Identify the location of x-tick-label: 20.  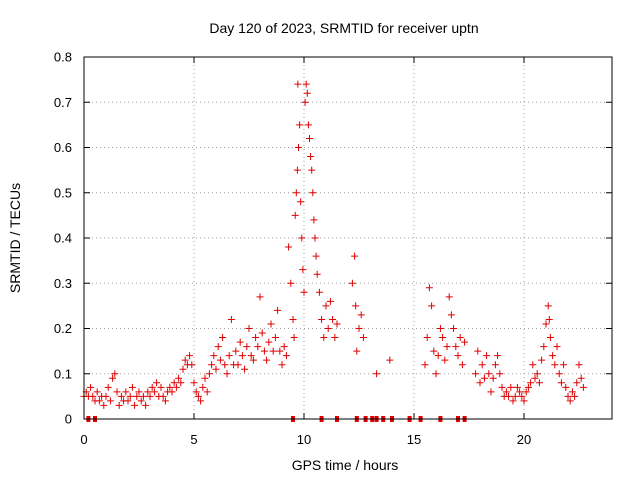
(524, 439).